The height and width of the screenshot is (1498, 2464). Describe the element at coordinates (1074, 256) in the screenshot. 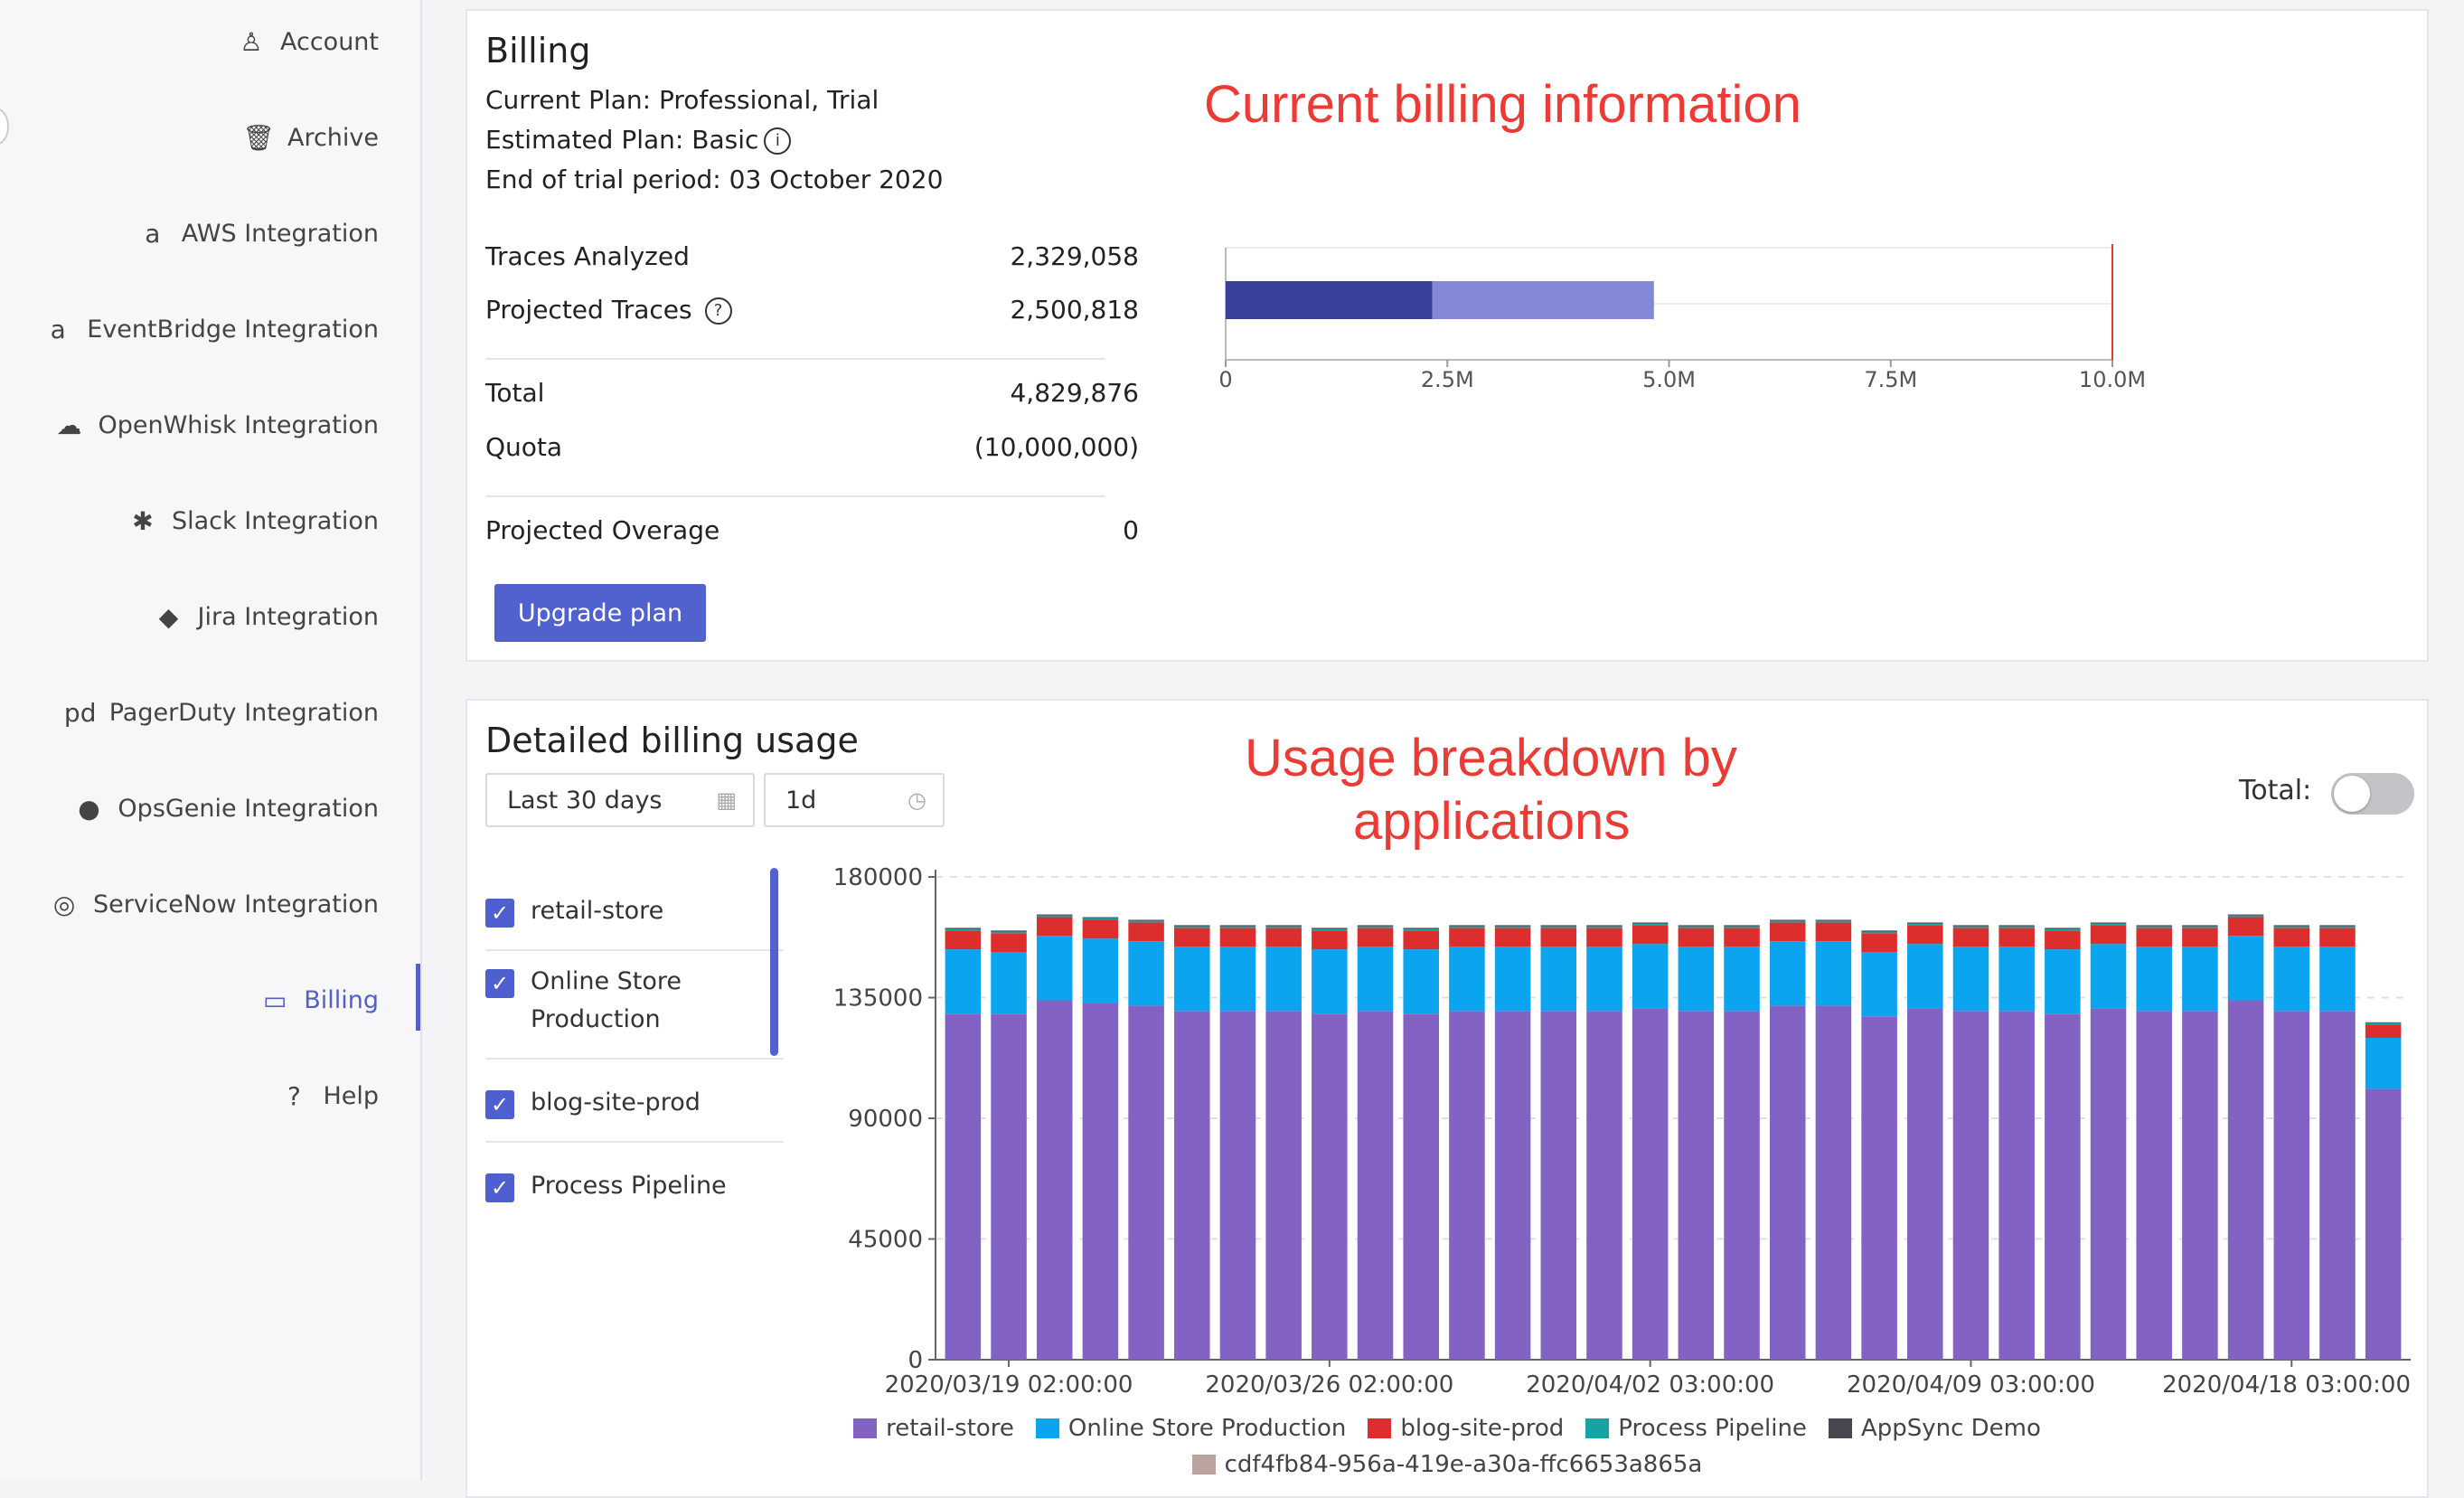

I see `traces-analyzed-value: 2,329,058` at that location.